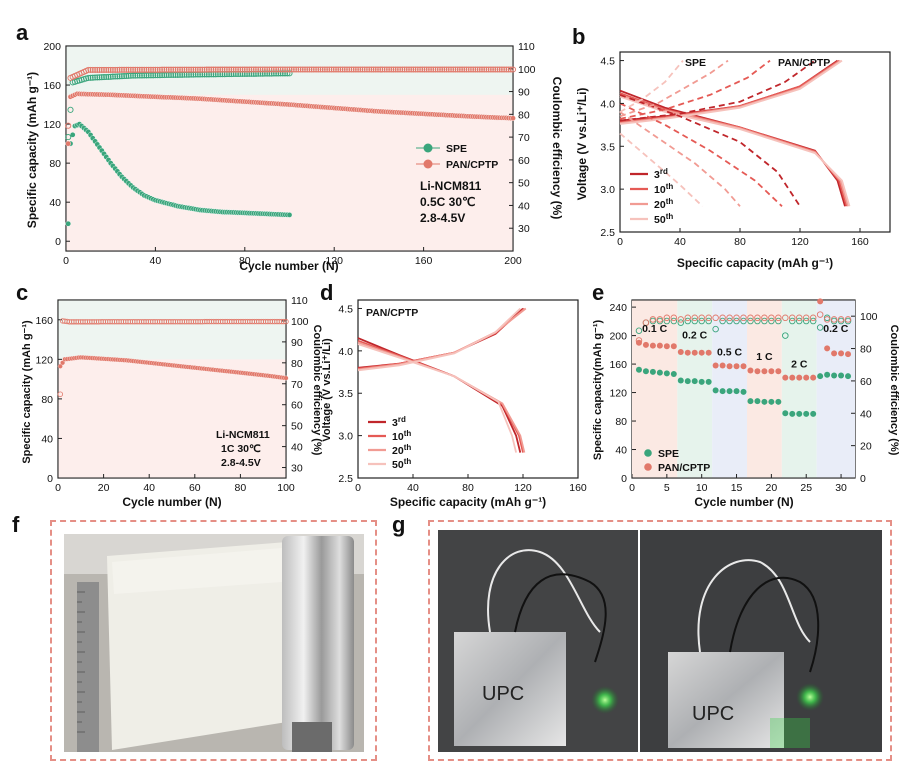 This screenshot has height=764, width=901. What do you see at coordinates (523, 488) in the screenshot?
I see `x-tick-label: 120` at bounding box center [523, 488].